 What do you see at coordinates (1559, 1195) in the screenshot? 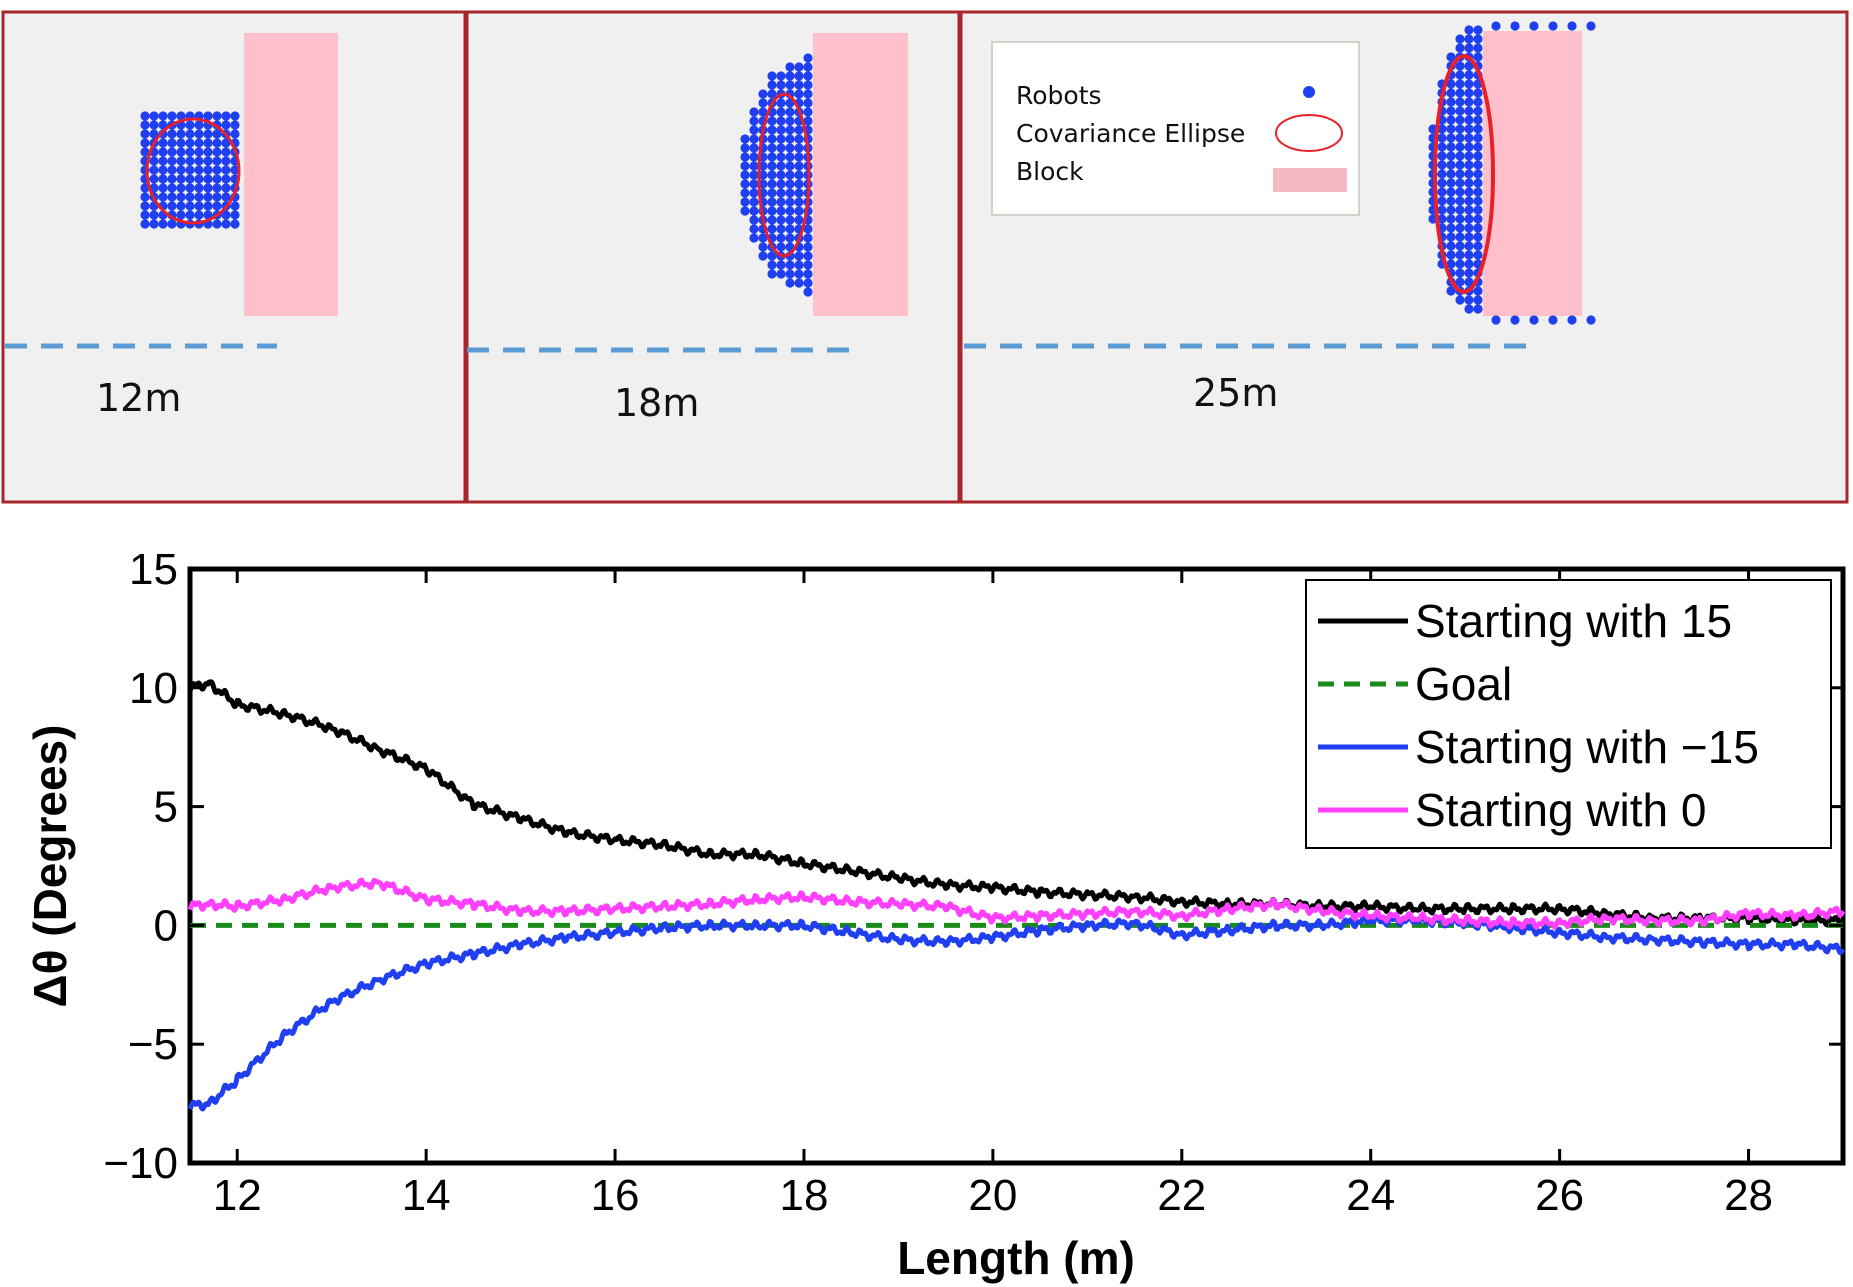
I see `x-tick-label: 26` at bounding box center [1559, 1195].